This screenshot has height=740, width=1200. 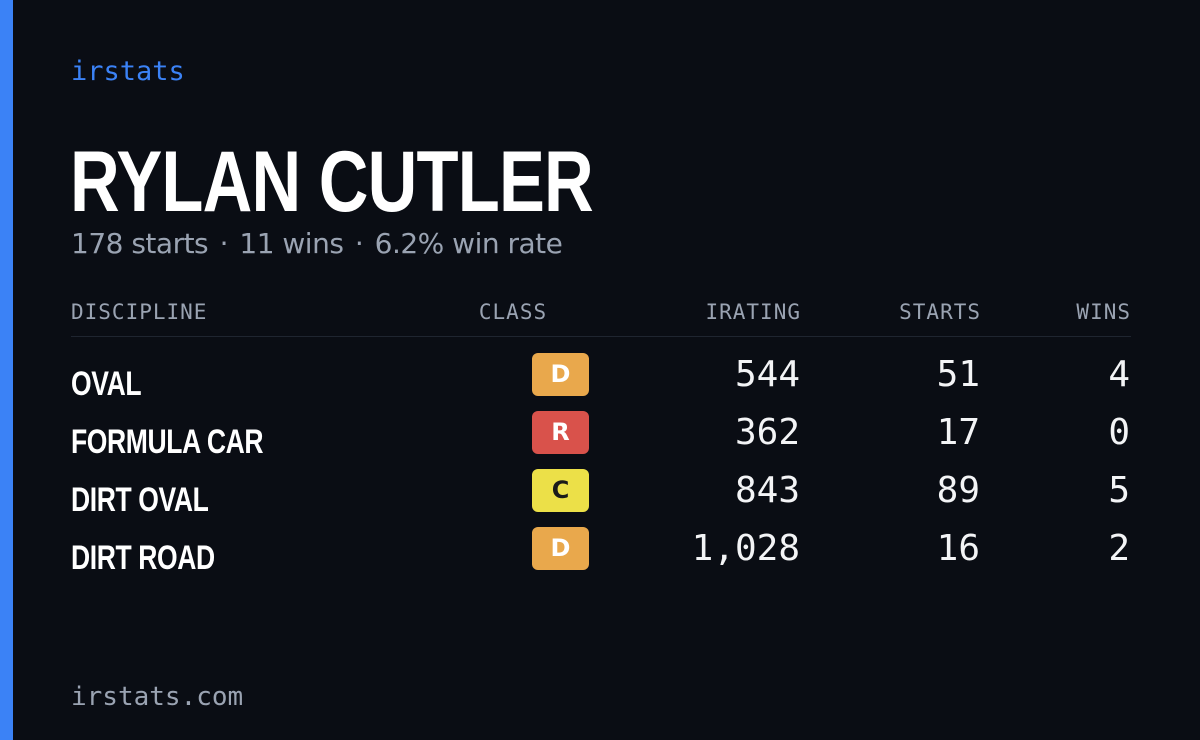 I want to click on discipline-name: OVAL, so click(x=106, y=384).